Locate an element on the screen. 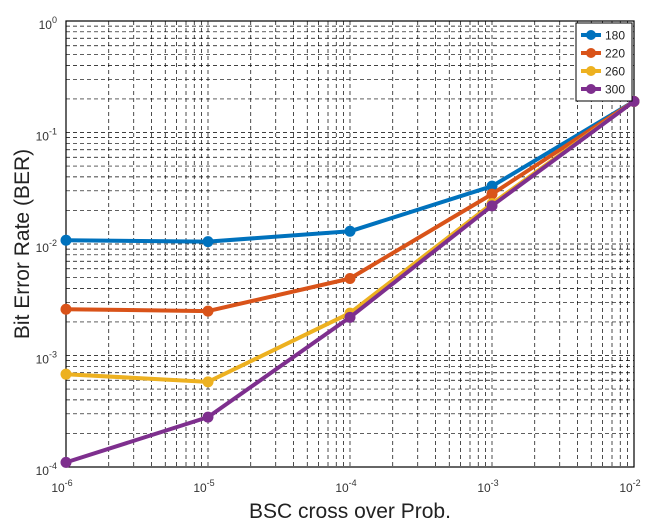 The image size is (661, 531). svg-text: 10⁻⁵ is located at coordinates (203, 486).